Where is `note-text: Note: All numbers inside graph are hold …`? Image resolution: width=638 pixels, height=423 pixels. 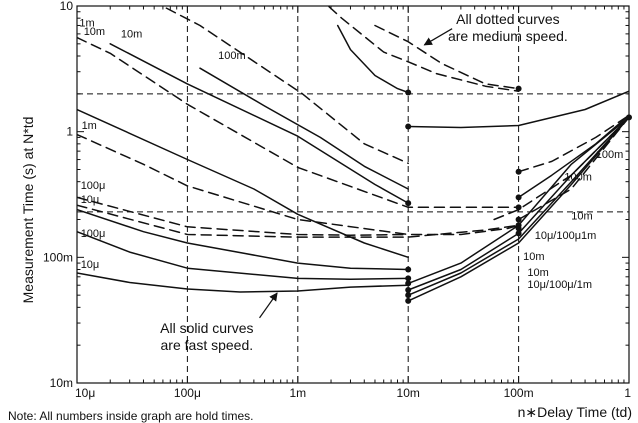
note-text: Note: All numbers inside graph are hold … is located at coordinates (130, 416).